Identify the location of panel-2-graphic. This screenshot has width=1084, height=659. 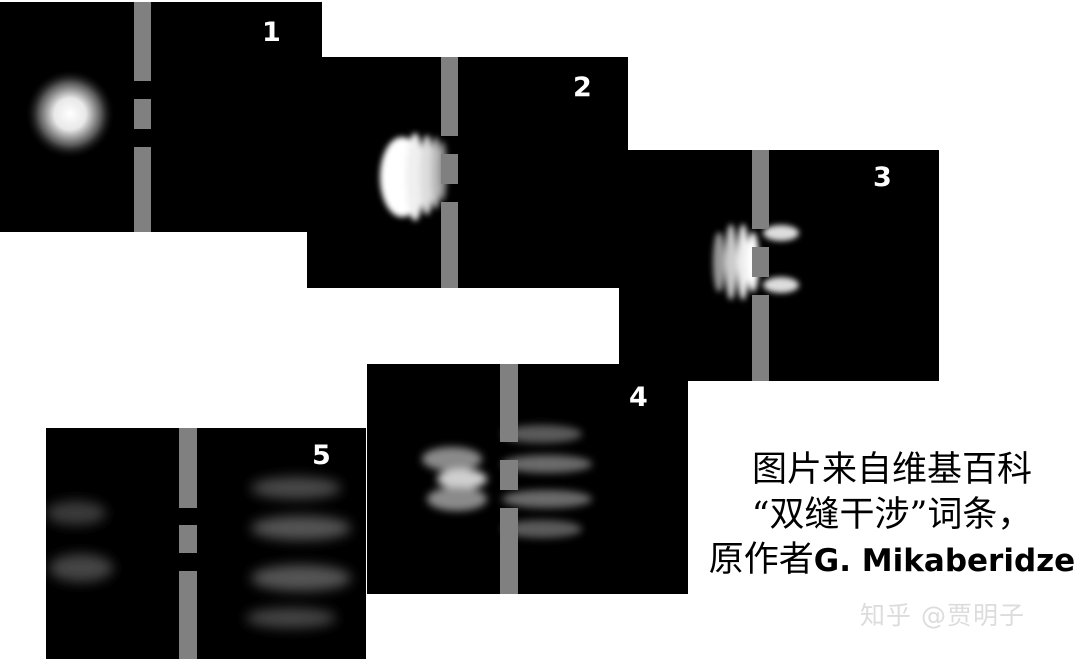
(419, 172).